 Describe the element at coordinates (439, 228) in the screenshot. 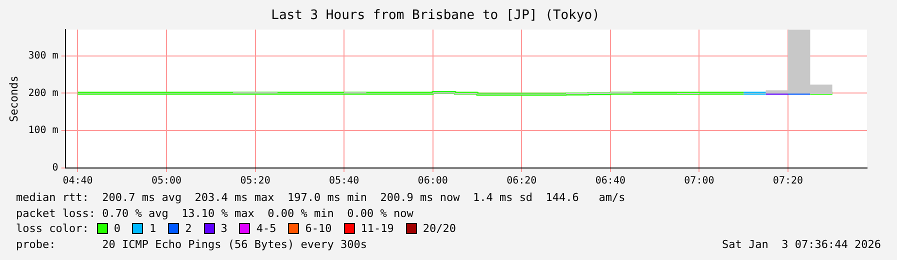

I see `legend-label: 20/20` at that location.